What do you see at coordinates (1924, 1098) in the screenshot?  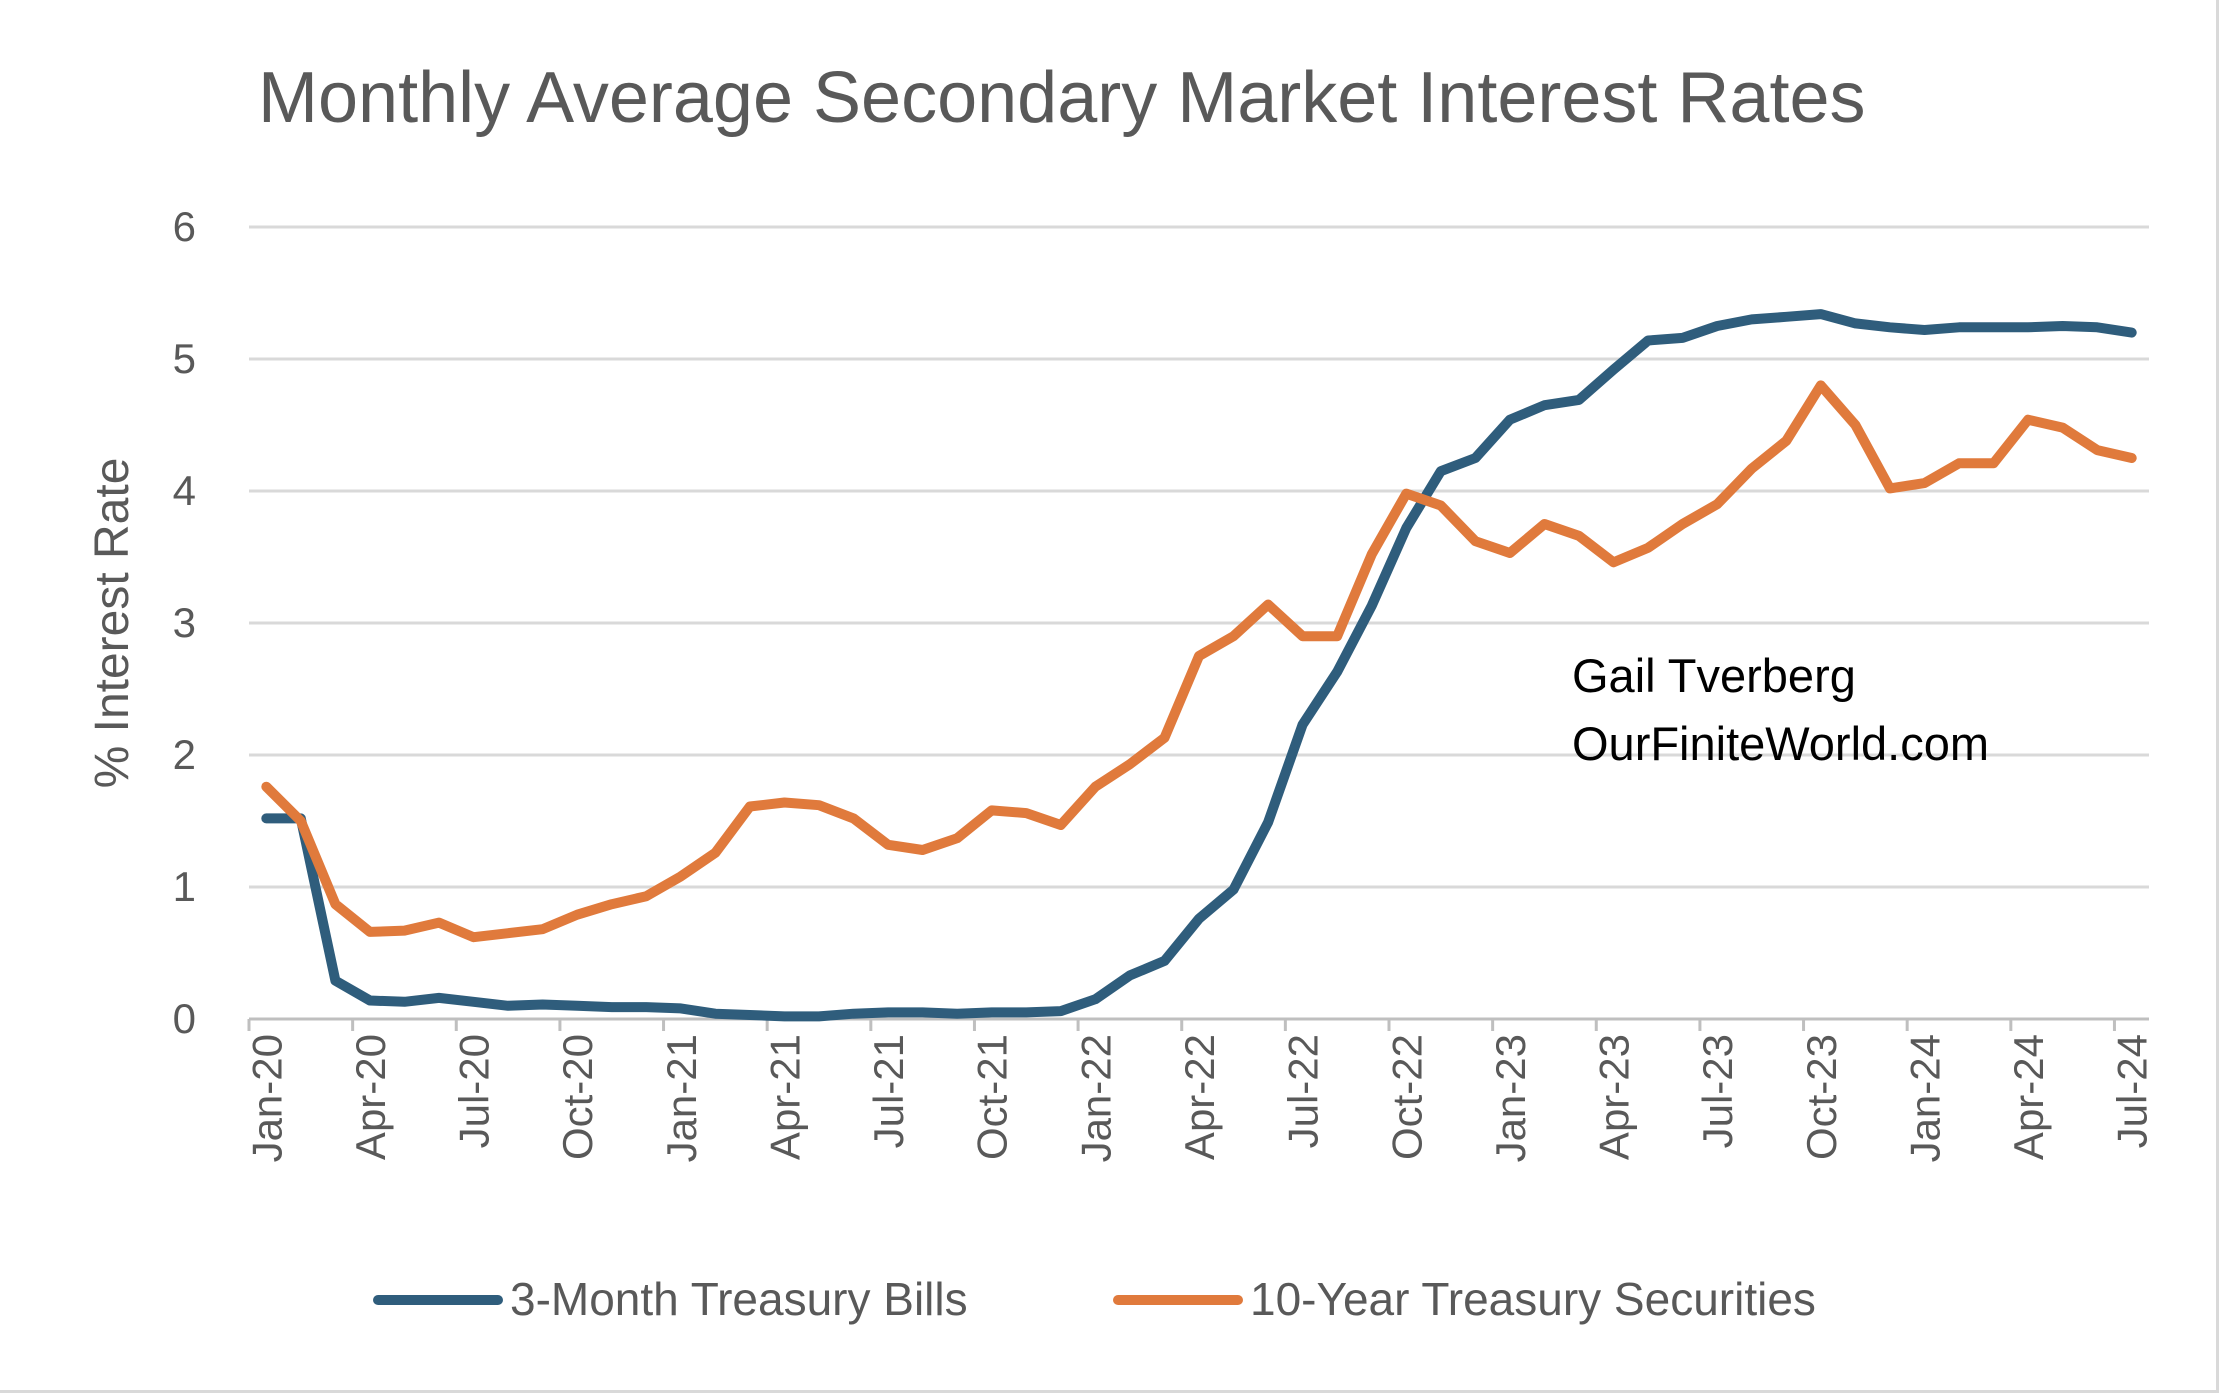 I see `x-tick-label: Jan-24` at bounding box center [1924, 1098].